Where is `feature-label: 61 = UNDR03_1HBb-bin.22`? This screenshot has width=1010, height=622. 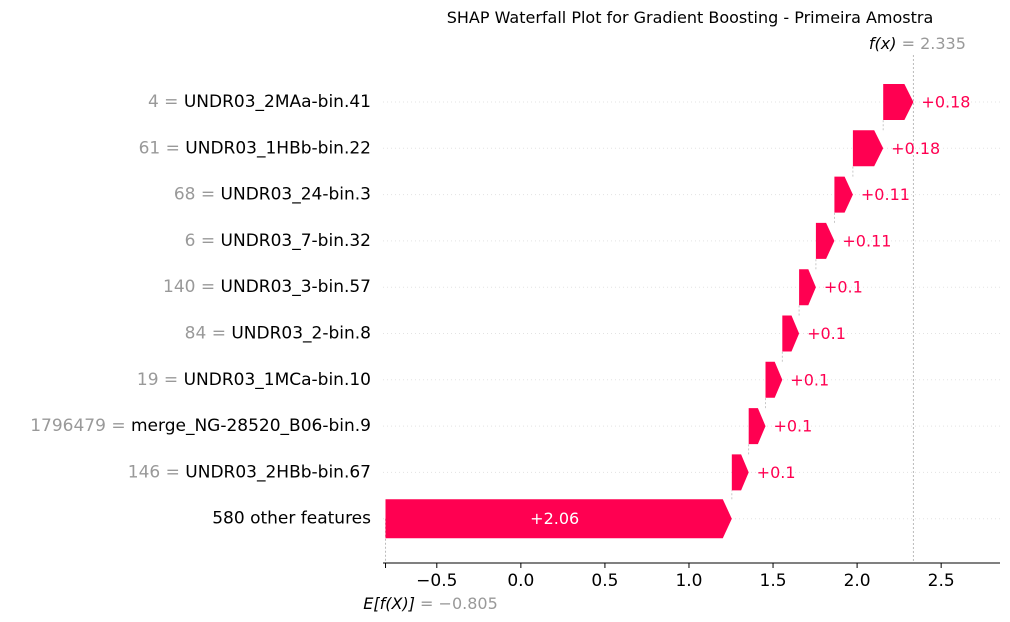 feature-label: 61 = UNDR03_1HBb-bin.22 is located at coordinates (255, 148).